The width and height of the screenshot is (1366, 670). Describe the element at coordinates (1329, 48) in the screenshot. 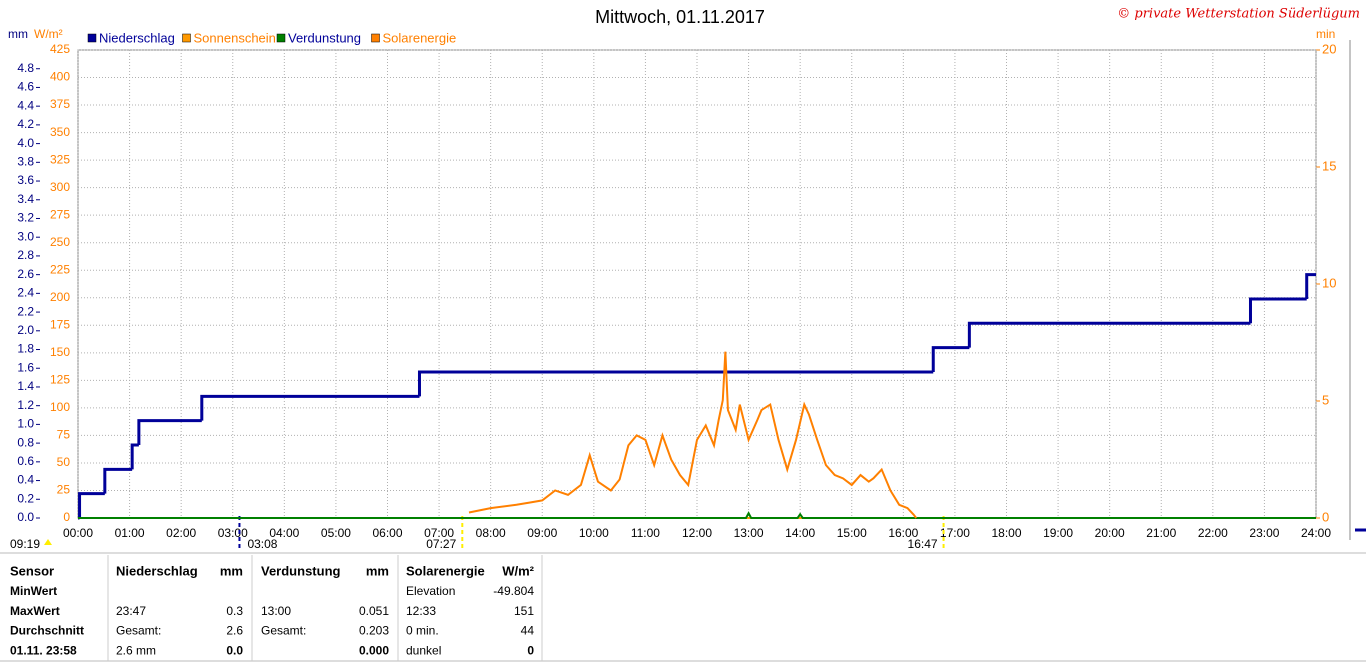

I see `y3-tick-label: 20` at that location.